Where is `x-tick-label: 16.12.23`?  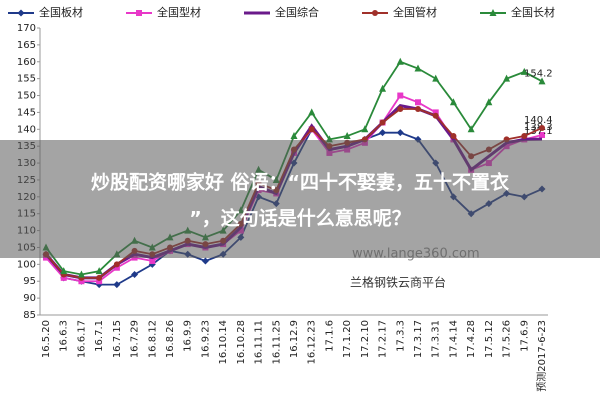 x-tick-label: 16.12.23 is located at coordinates (312, 342).